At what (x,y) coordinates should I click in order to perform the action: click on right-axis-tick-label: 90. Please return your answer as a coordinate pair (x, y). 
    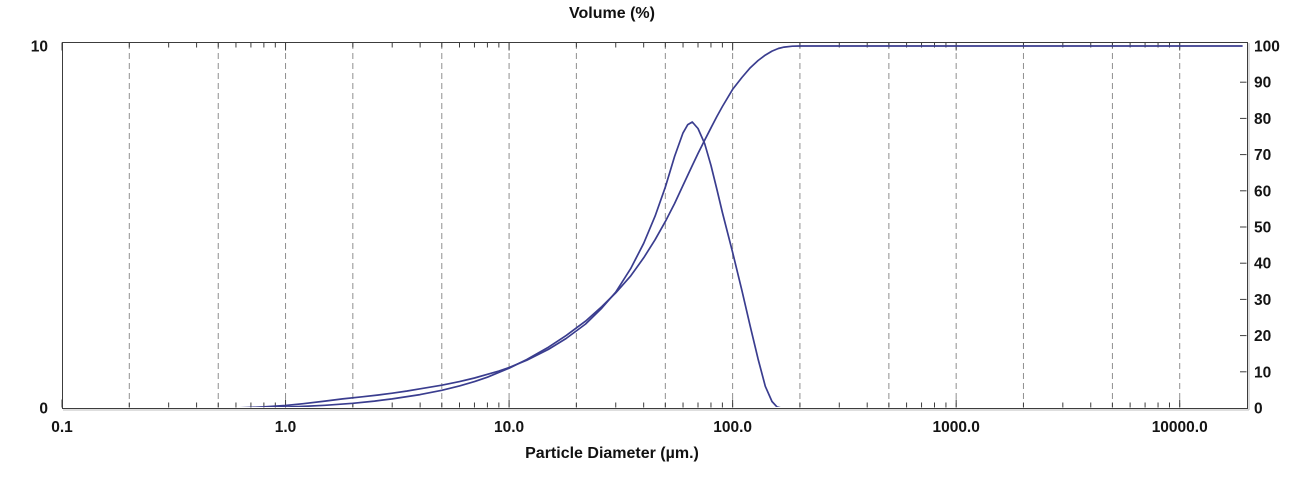
    Looking at the image, I should click on (1262, 83).